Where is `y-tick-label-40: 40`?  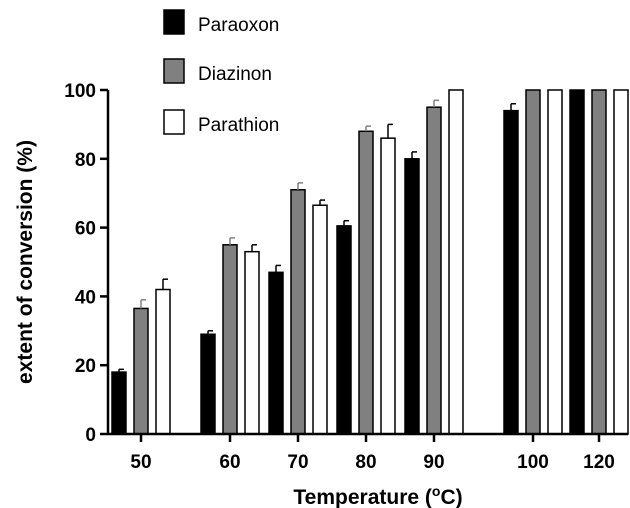
y-tick-label-40: 40 is located at coordinates (85, 297).